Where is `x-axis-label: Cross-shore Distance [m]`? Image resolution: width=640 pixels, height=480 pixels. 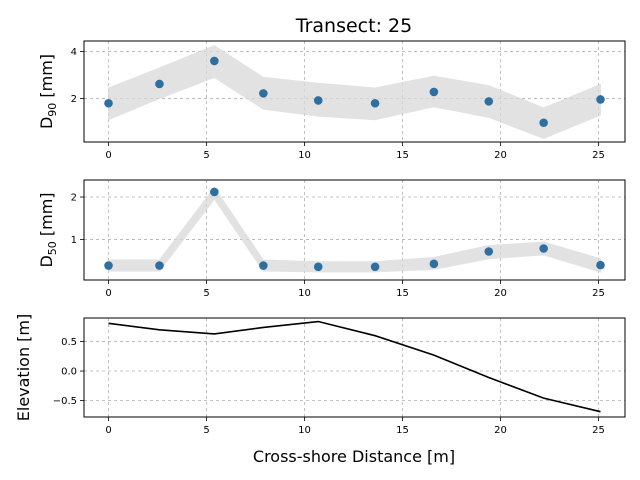 x-axis-label: Cross-shore Distance [m] is located at coordinates (354, 456).